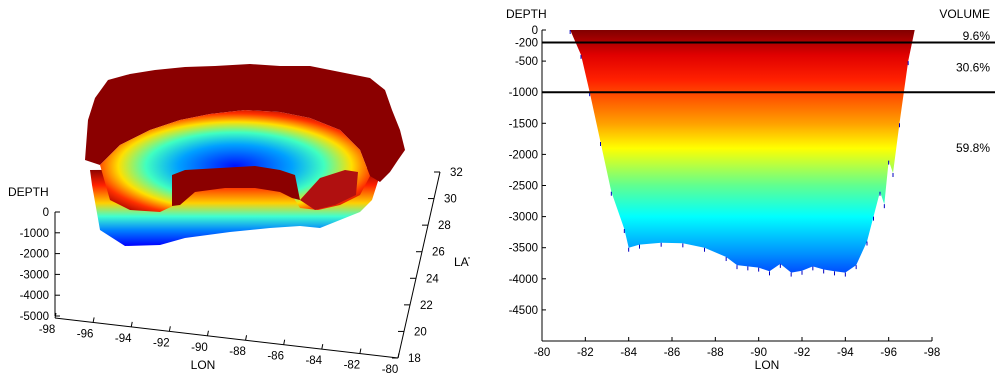  What do you see at coordinates (523, 187) in the screenshot?
I see `depth-tick-label: -2500` at bounding box center [523, 187].